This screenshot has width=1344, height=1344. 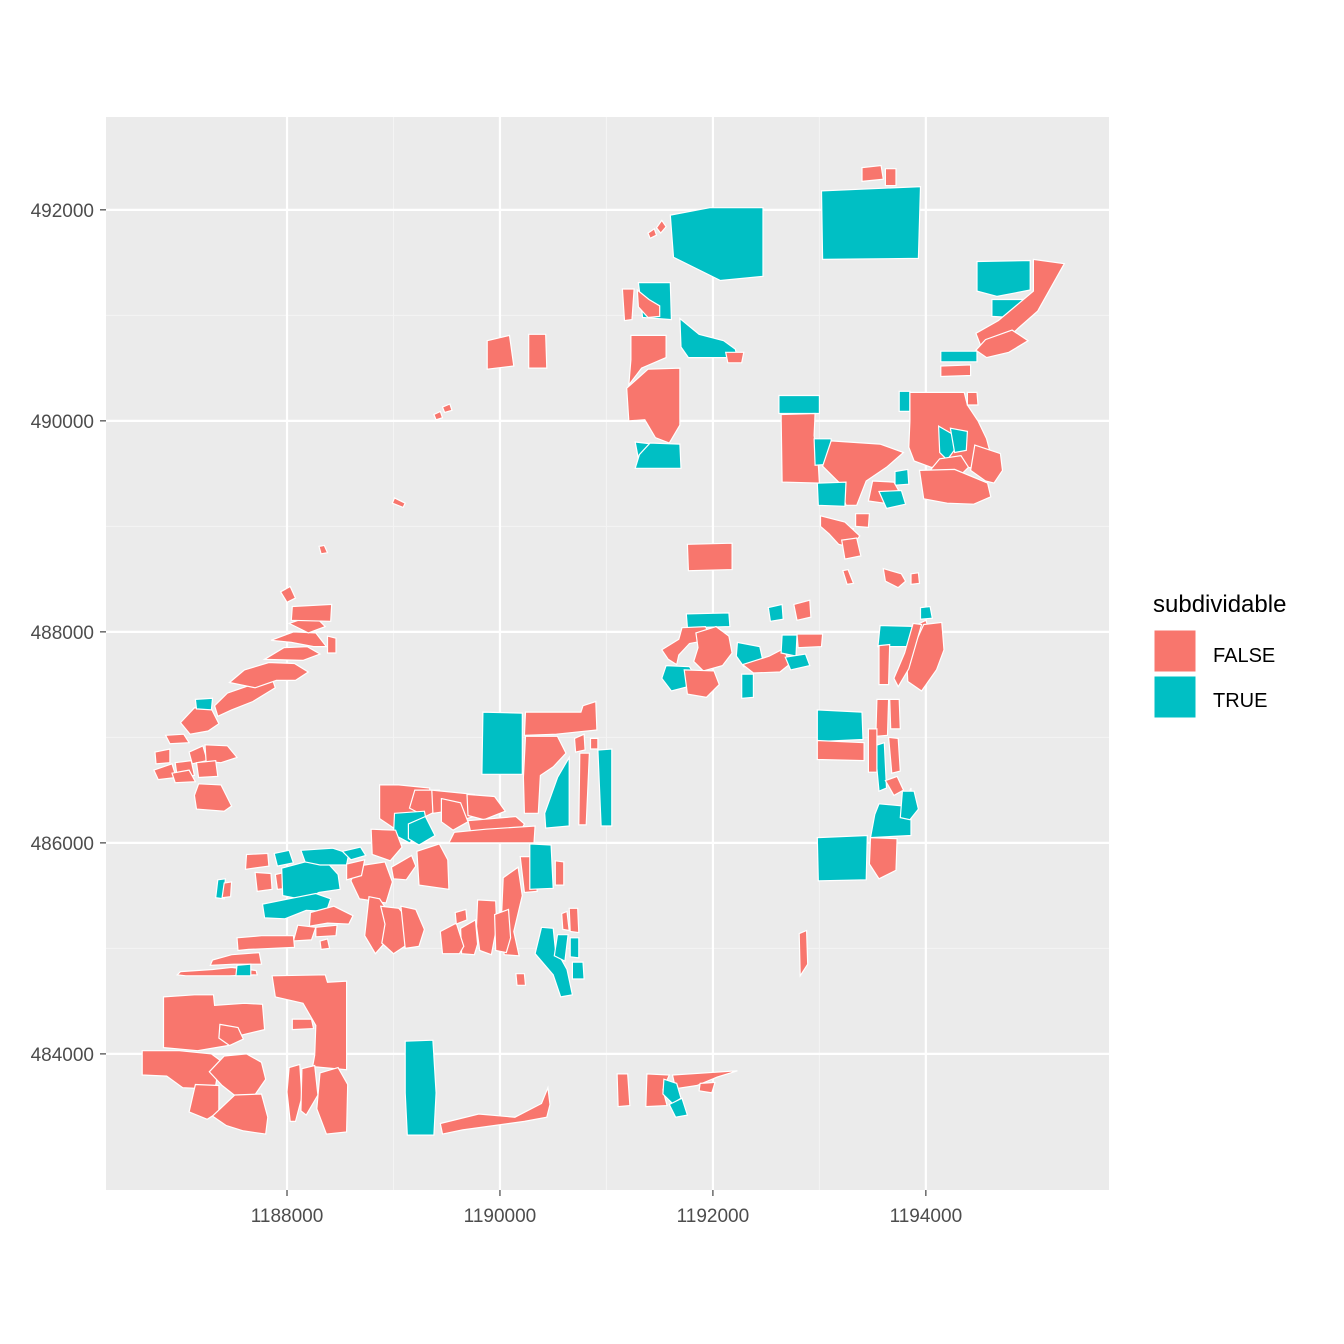 I want to click on legend: subdividable FALSE TRUE, so click(x=1219, y=655).